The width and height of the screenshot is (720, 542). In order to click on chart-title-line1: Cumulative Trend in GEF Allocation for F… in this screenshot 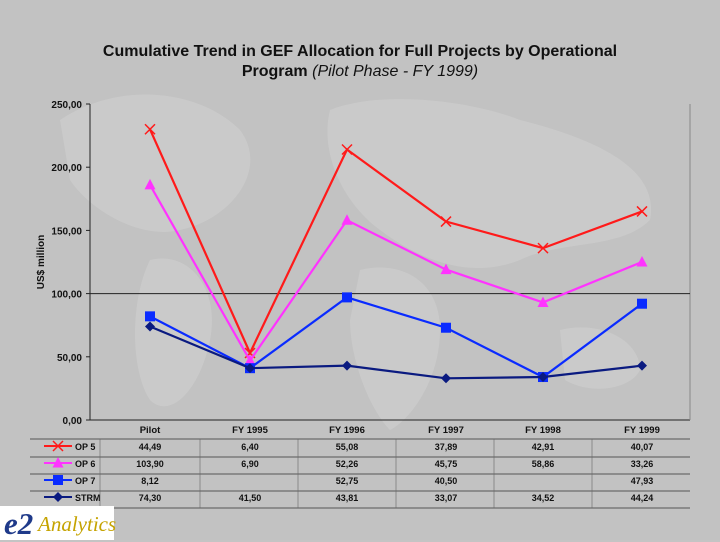, I will do `click(360, 51)`.